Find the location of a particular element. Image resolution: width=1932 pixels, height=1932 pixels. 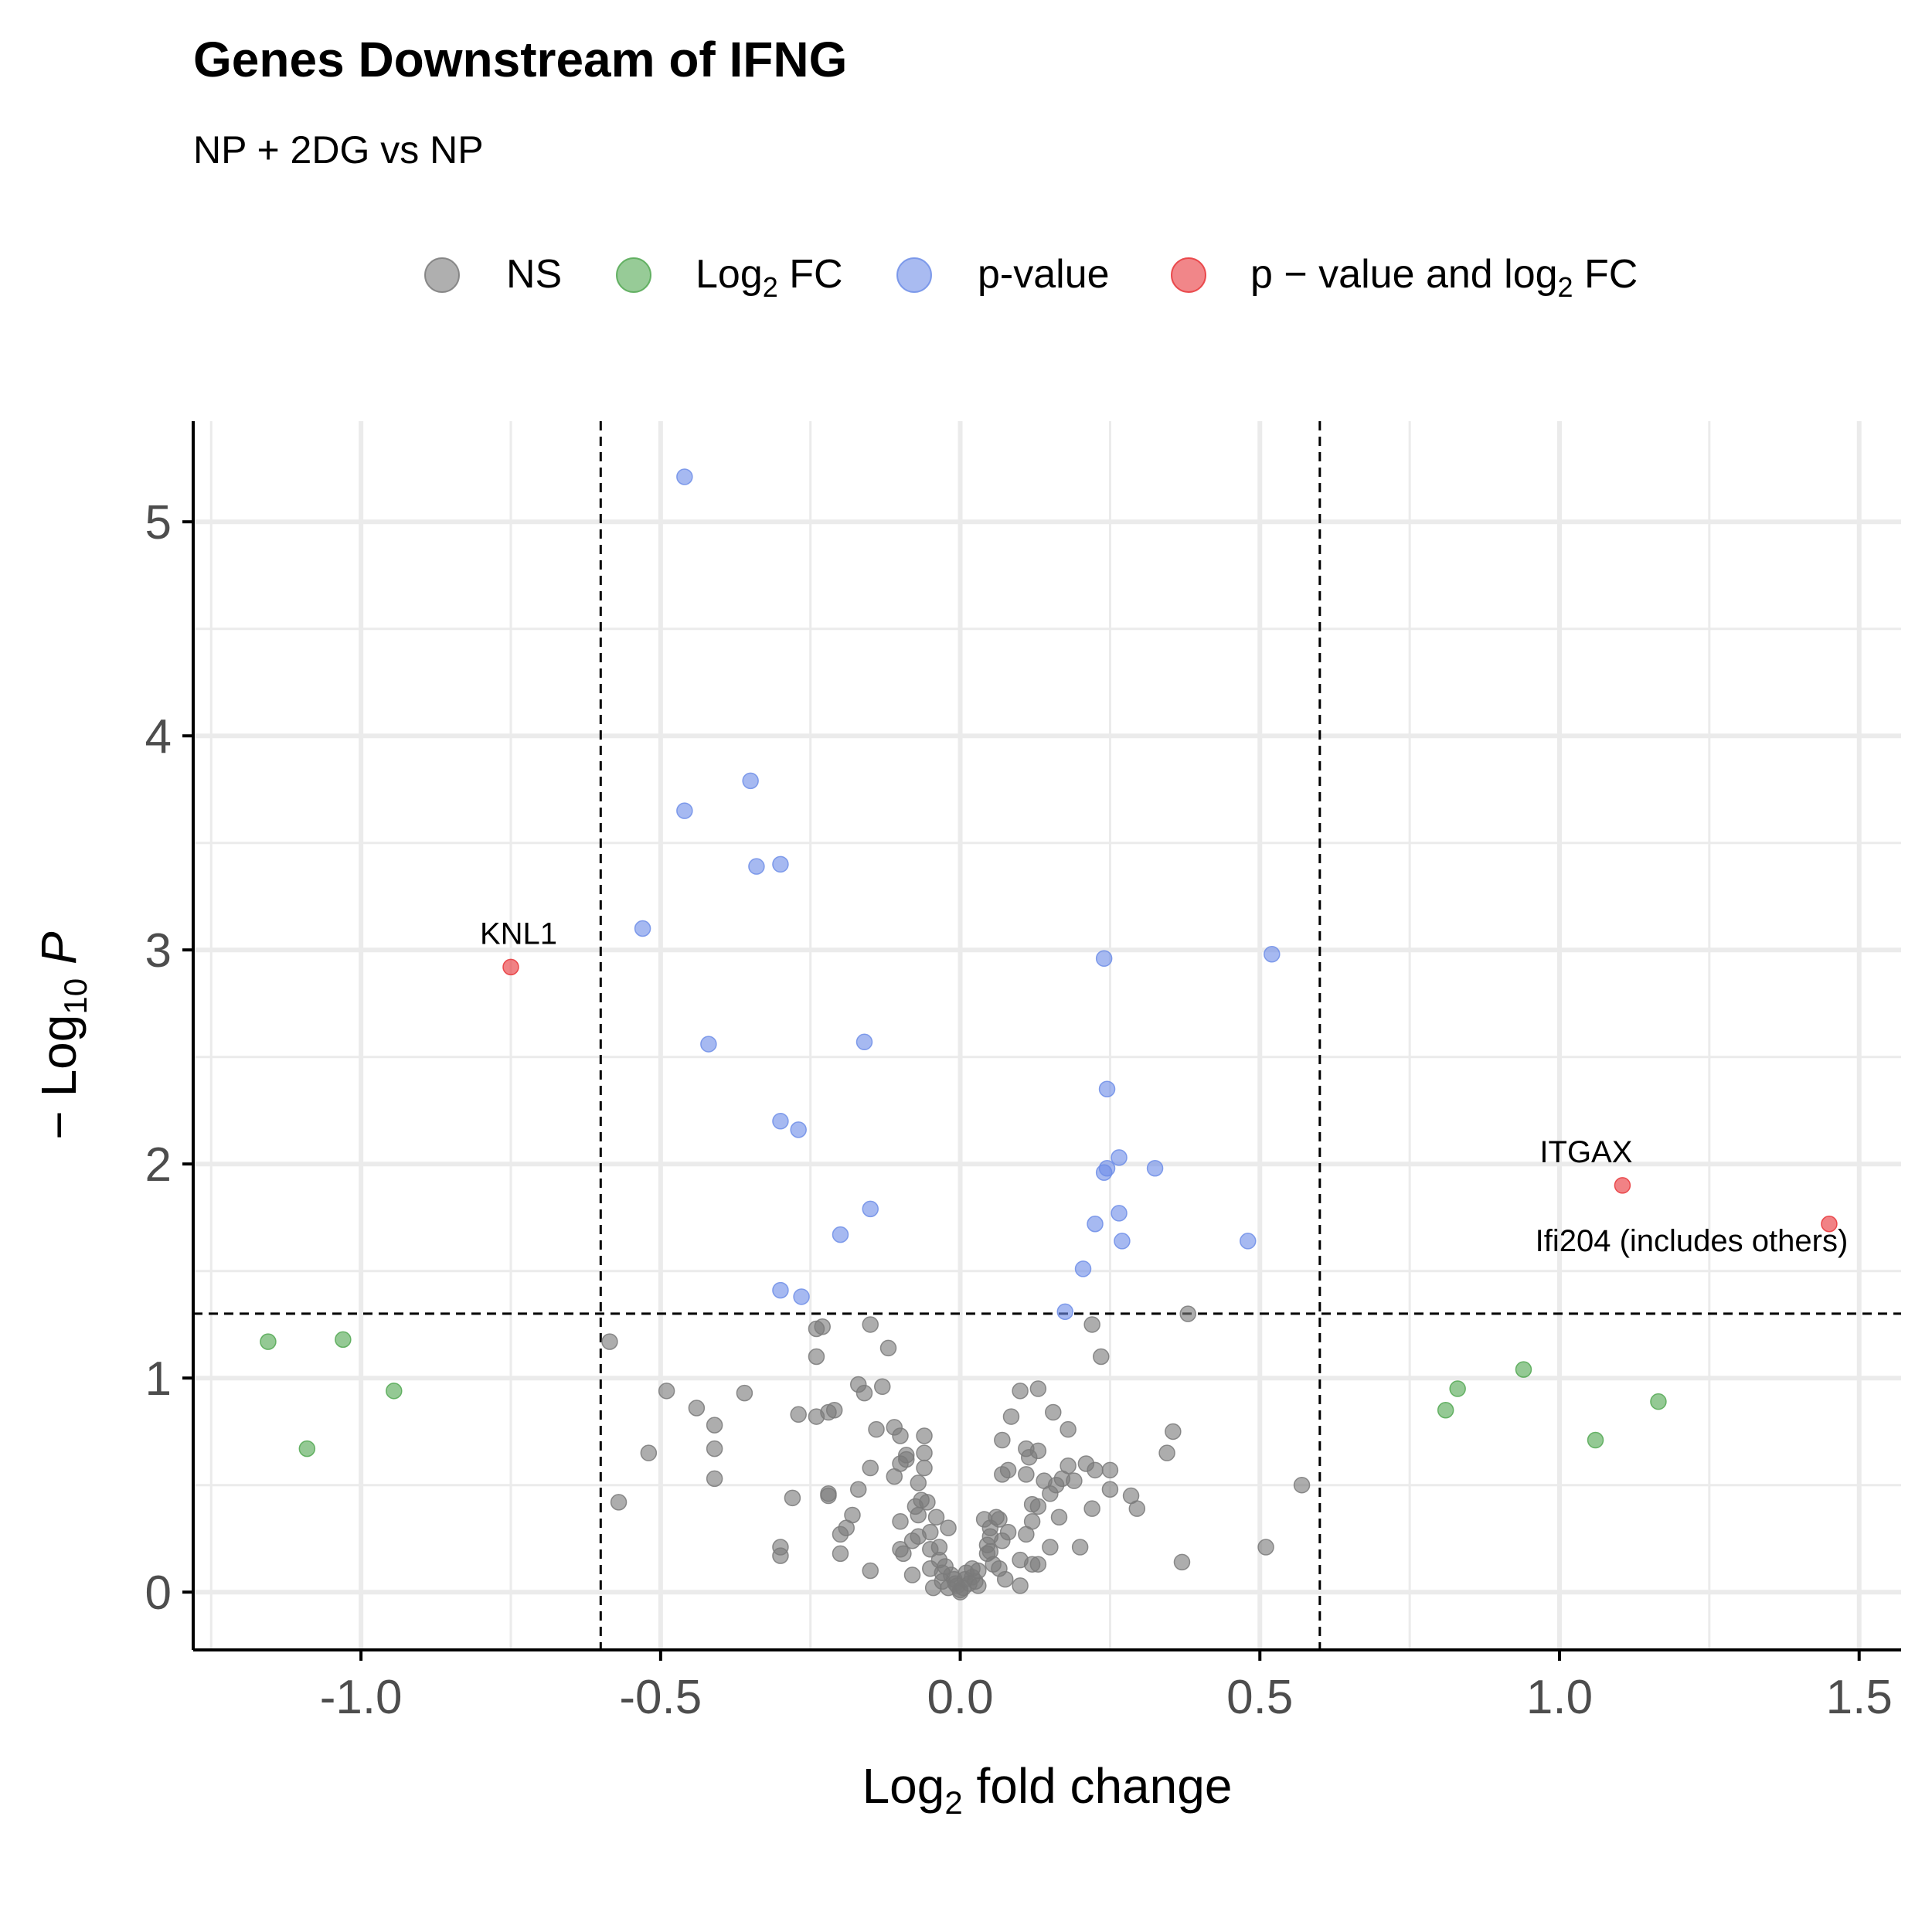

chart-title: Genes Downstream of IFNG is located at coordinates (521, 60).